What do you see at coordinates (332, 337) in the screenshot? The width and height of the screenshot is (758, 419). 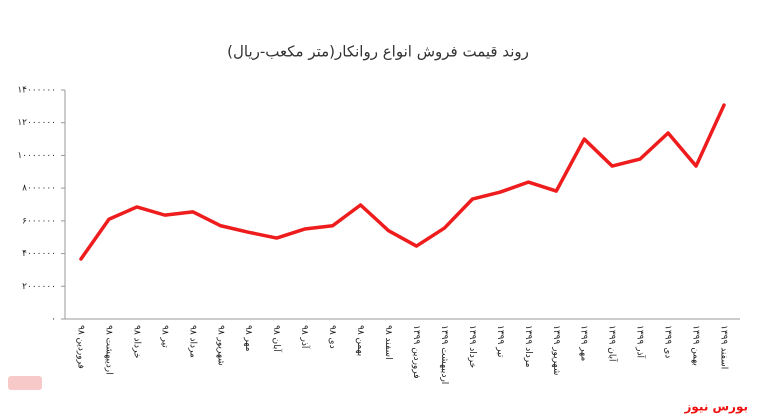 I see `x-tick-label: دی ۹۸` at bounding box center [332, 337].